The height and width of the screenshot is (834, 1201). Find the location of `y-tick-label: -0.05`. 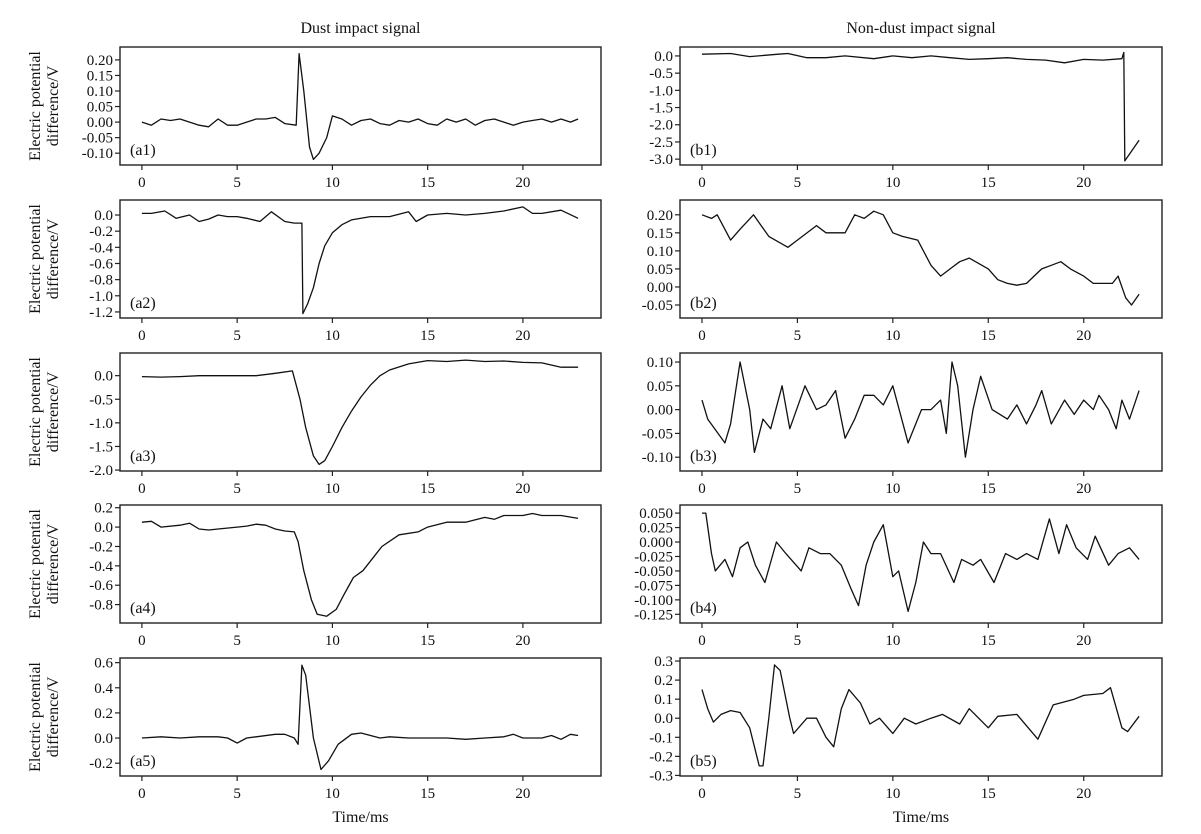

y-tick-label: -0.05 is located at coordinates (657, 306).